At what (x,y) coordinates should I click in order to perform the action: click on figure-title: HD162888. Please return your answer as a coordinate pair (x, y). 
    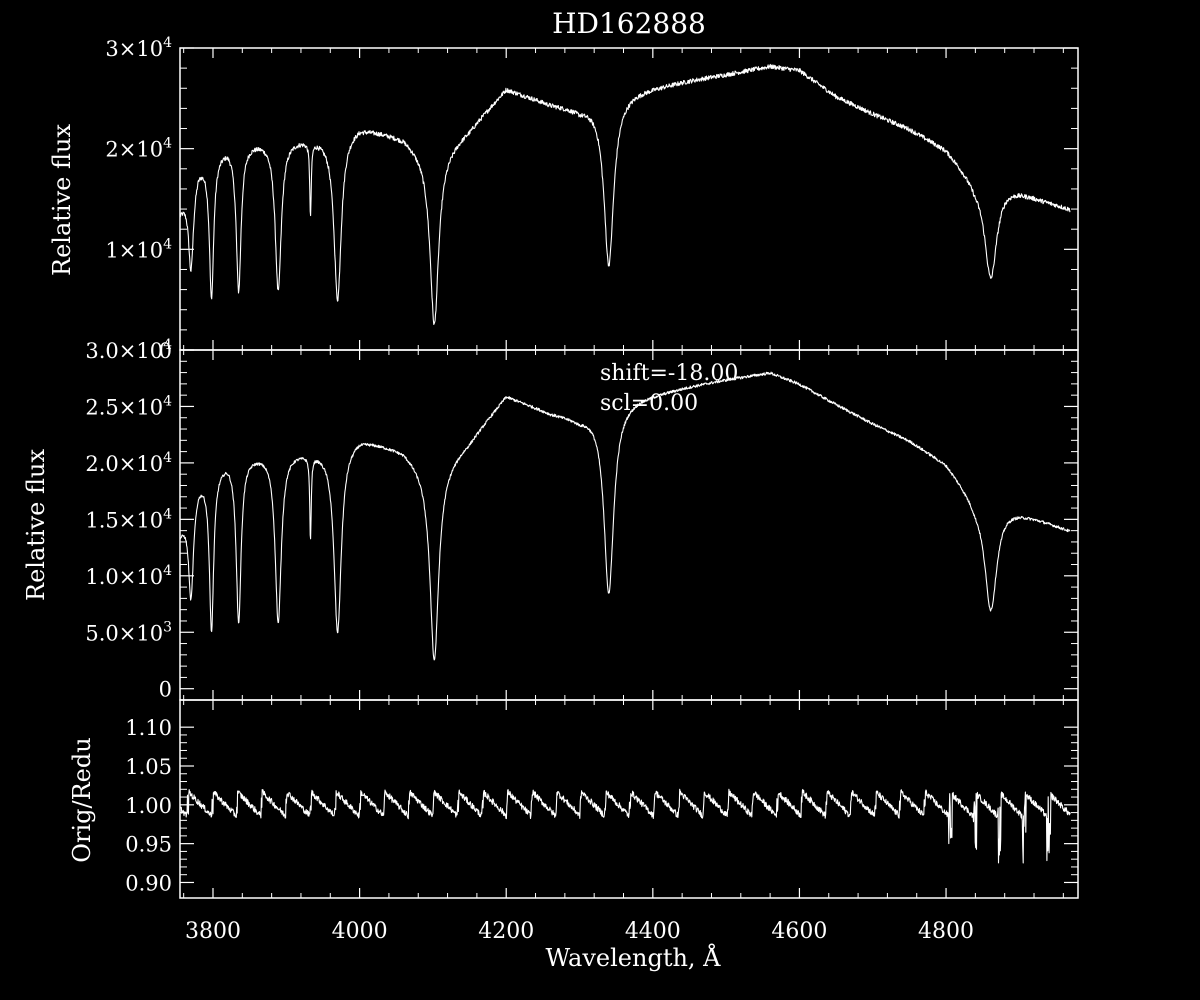
    Looking at the image, I should click on (629, 23).